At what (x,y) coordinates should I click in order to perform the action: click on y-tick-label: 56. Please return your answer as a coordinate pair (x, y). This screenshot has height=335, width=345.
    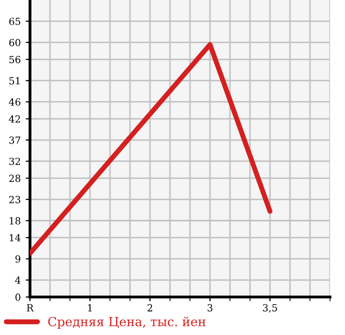
    Looking at the image, I should click on (14, 60).